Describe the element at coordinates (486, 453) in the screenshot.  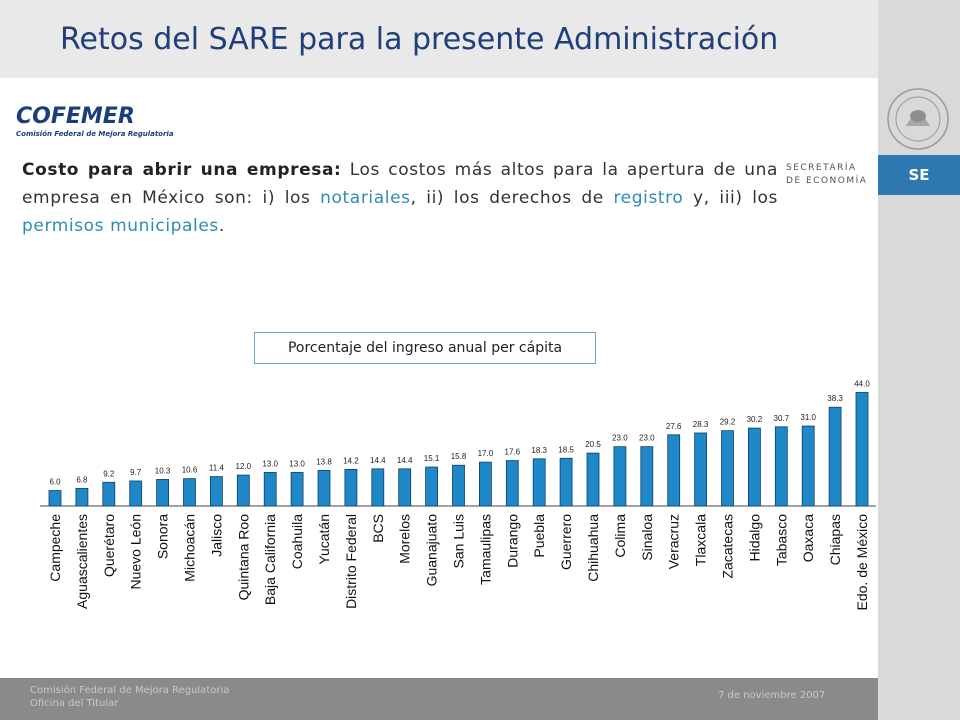
I see `data-label-17: 17.0` at that location.